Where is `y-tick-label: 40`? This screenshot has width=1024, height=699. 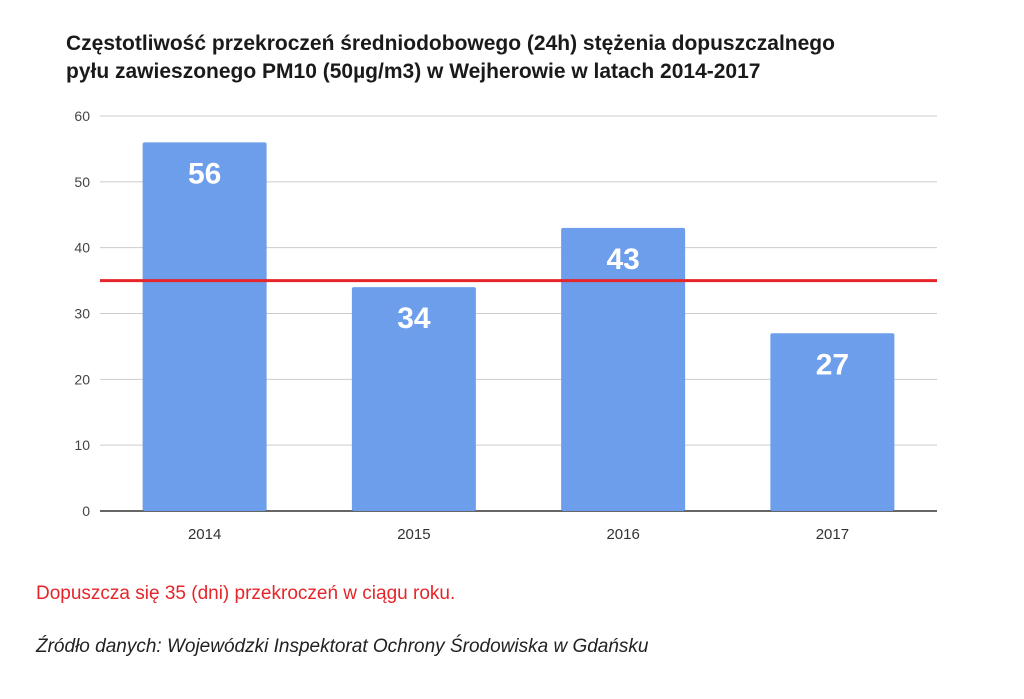 y-tick-label: 40 is located at coordinates (82, 248).